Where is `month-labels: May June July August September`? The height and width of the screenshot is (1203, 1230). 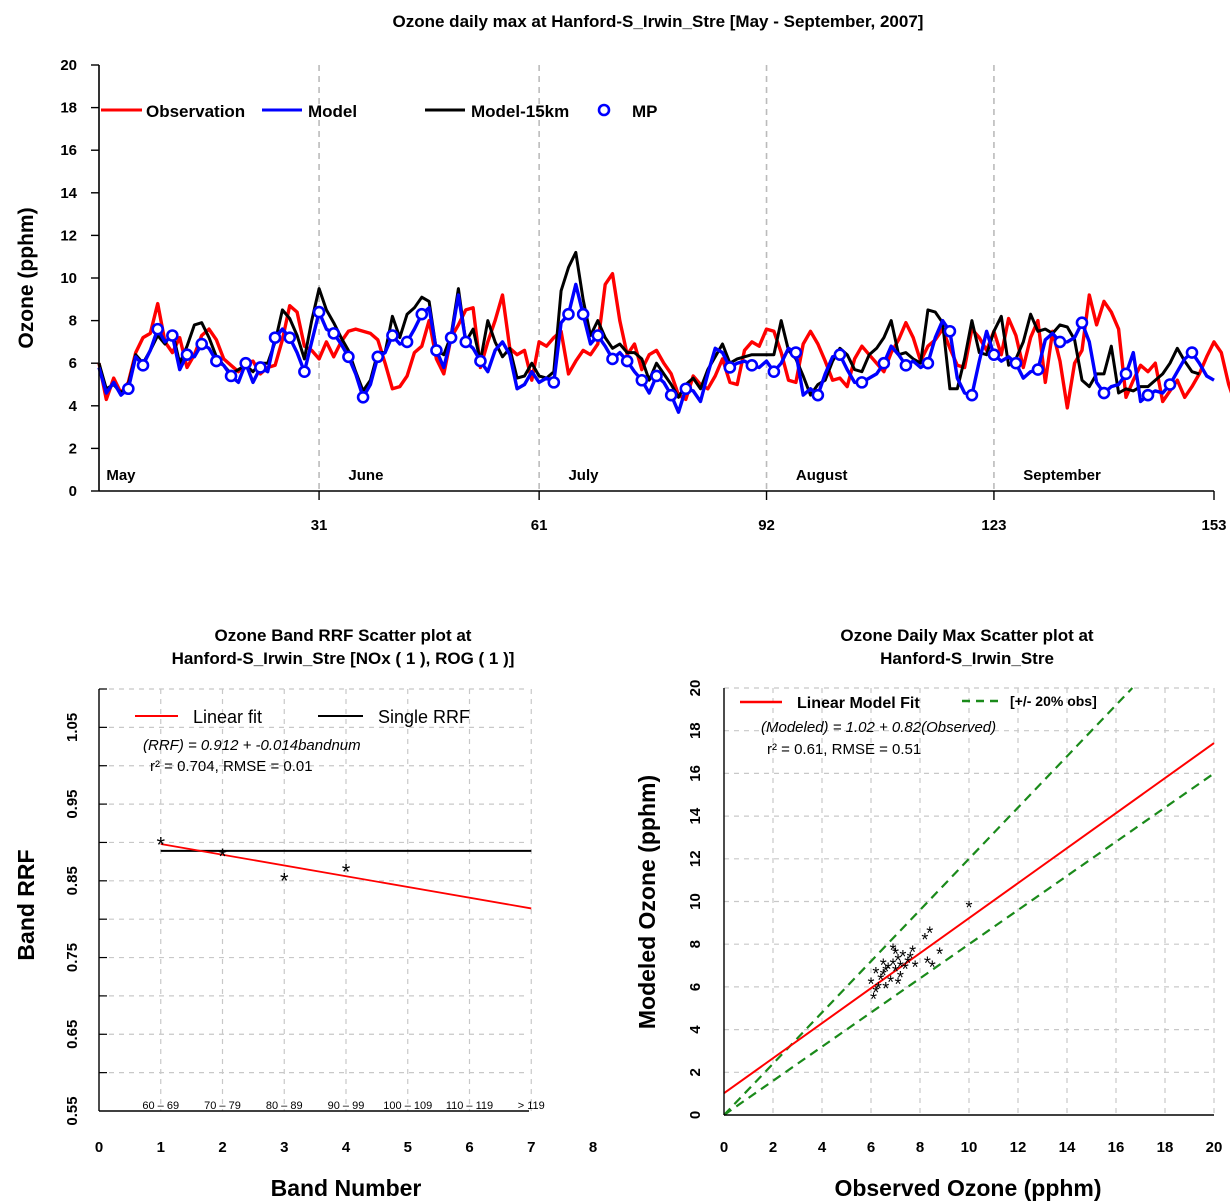
month-labels: May June July August September is located at coordinates (603, 475).